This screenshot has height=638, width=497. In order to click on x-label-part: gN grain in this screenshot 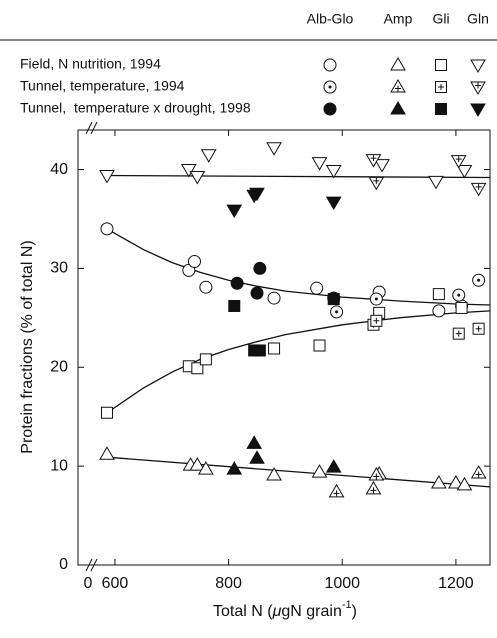, I will do `click(311, 611)`.